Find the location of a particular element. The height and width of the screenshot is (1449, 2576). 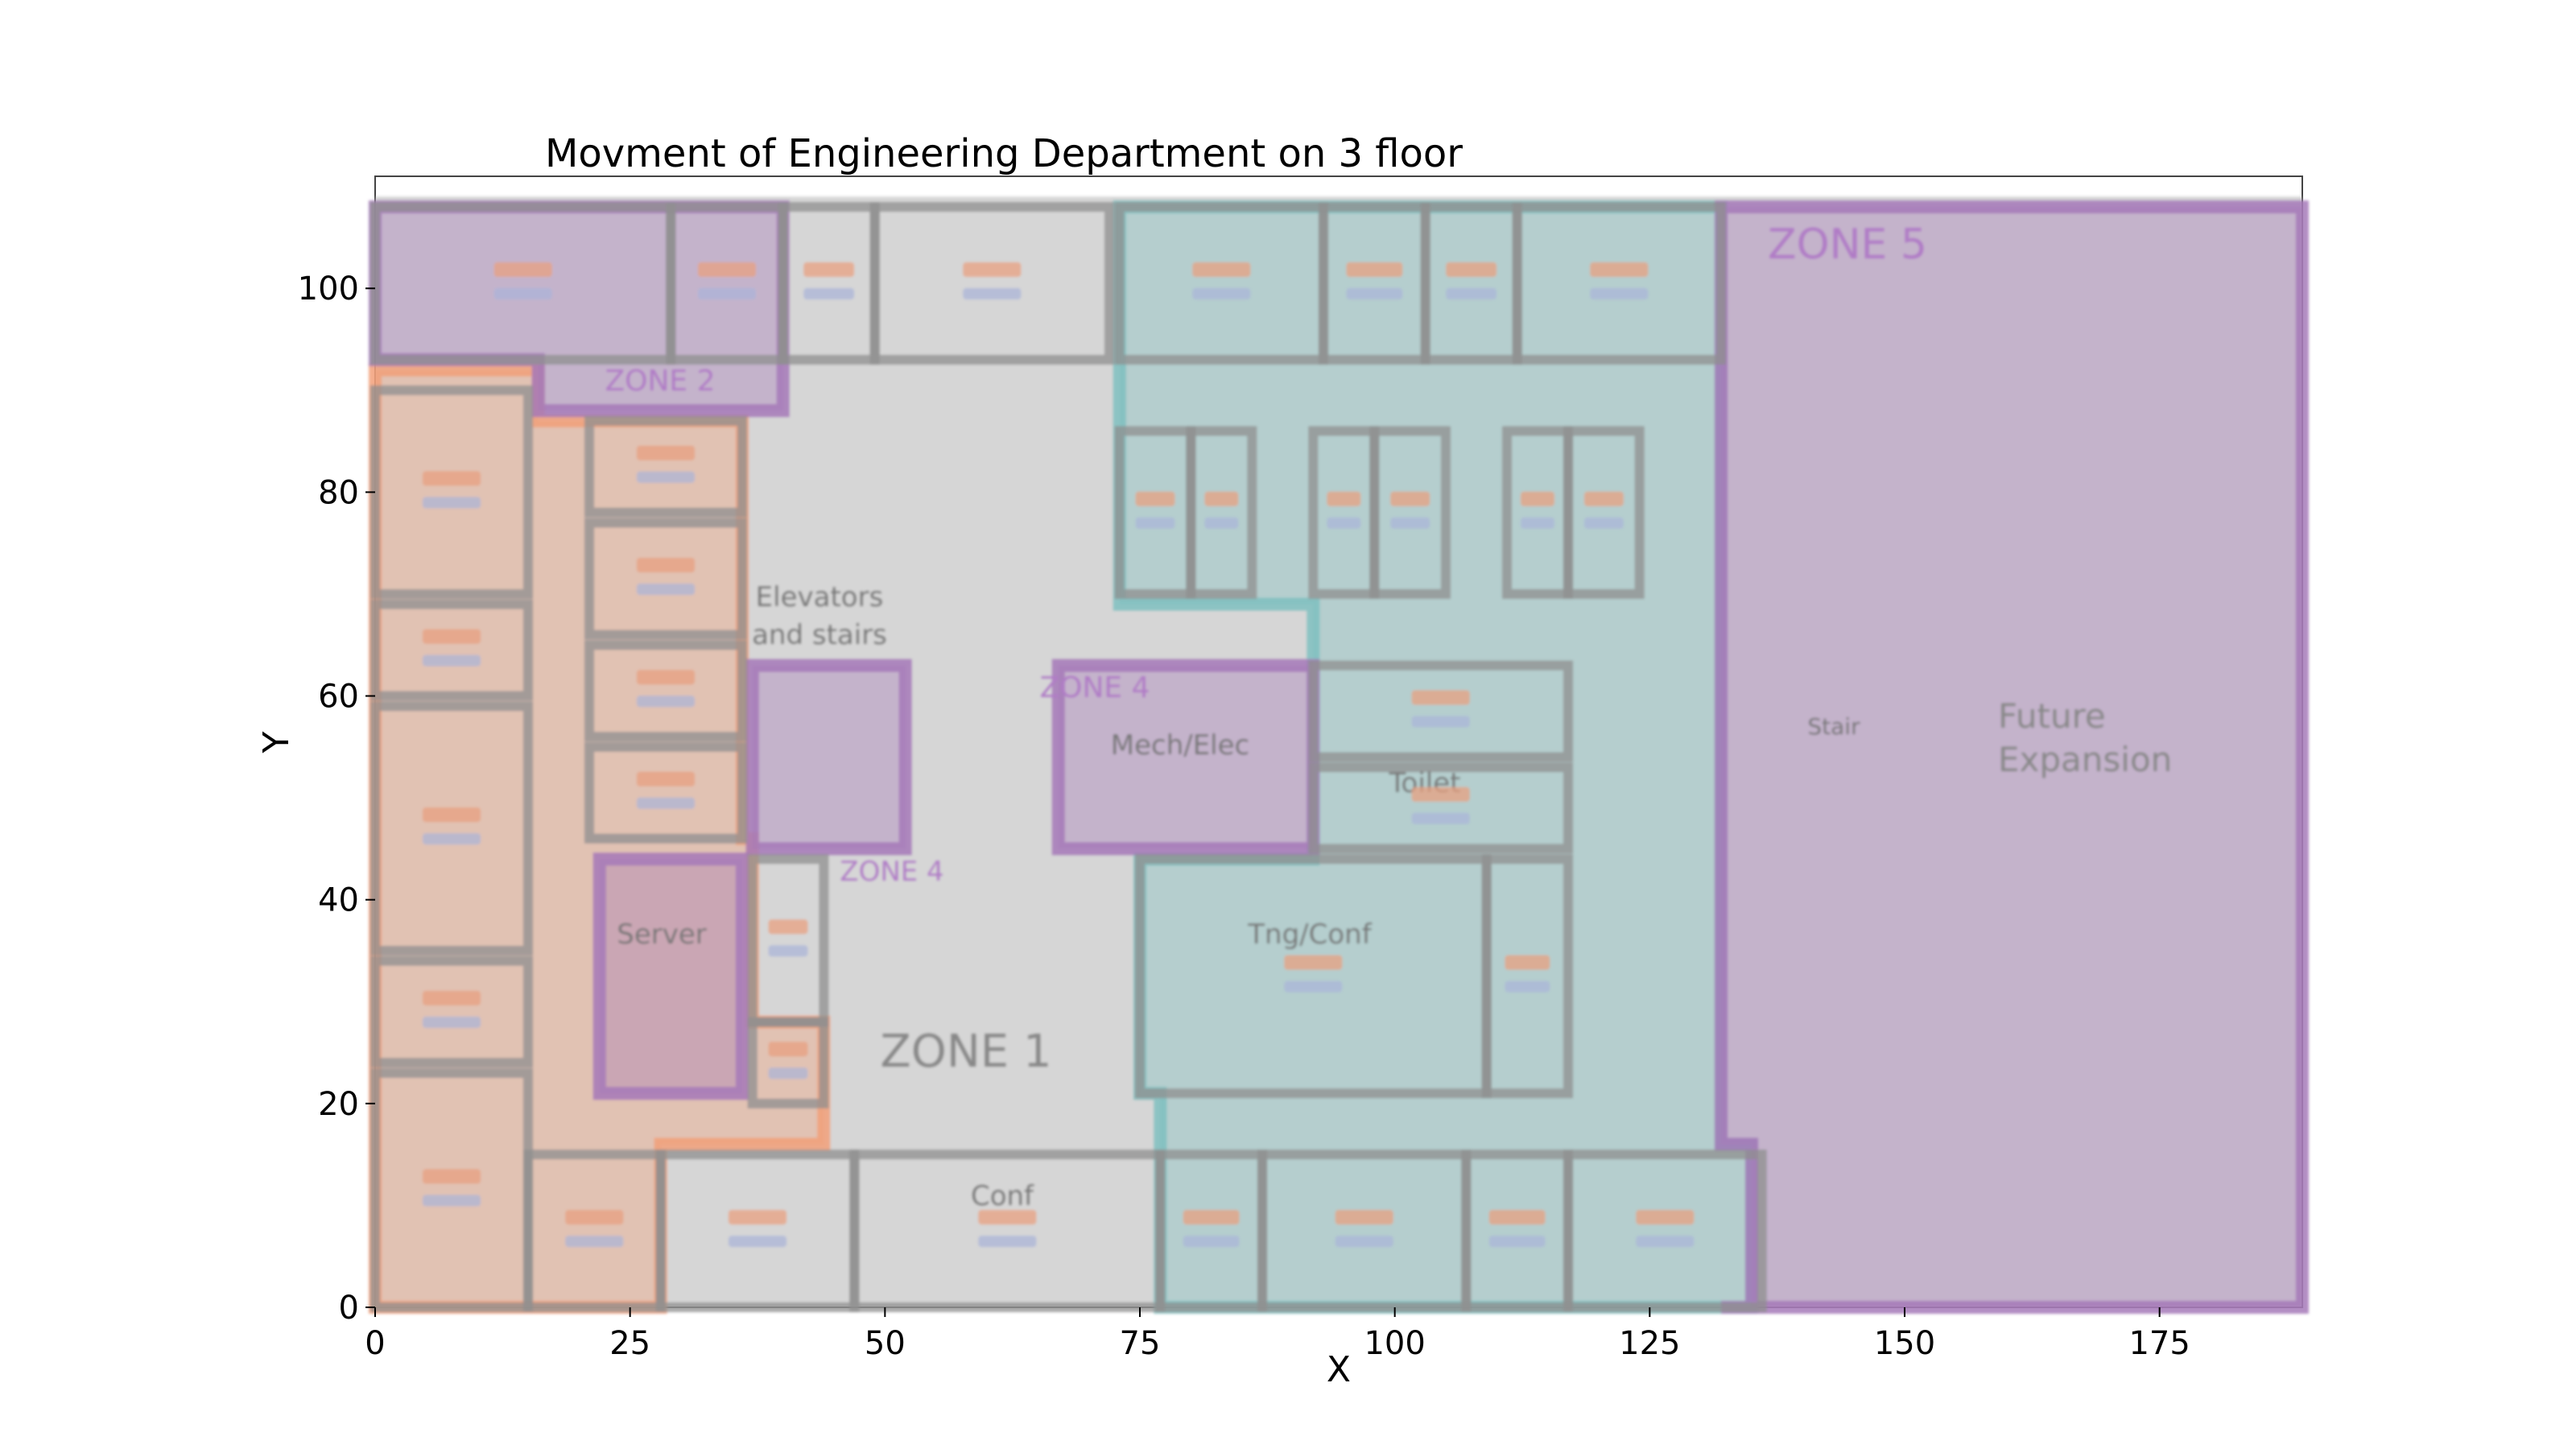

room-name-stair: Stair is located at coordinates (1833, 726).